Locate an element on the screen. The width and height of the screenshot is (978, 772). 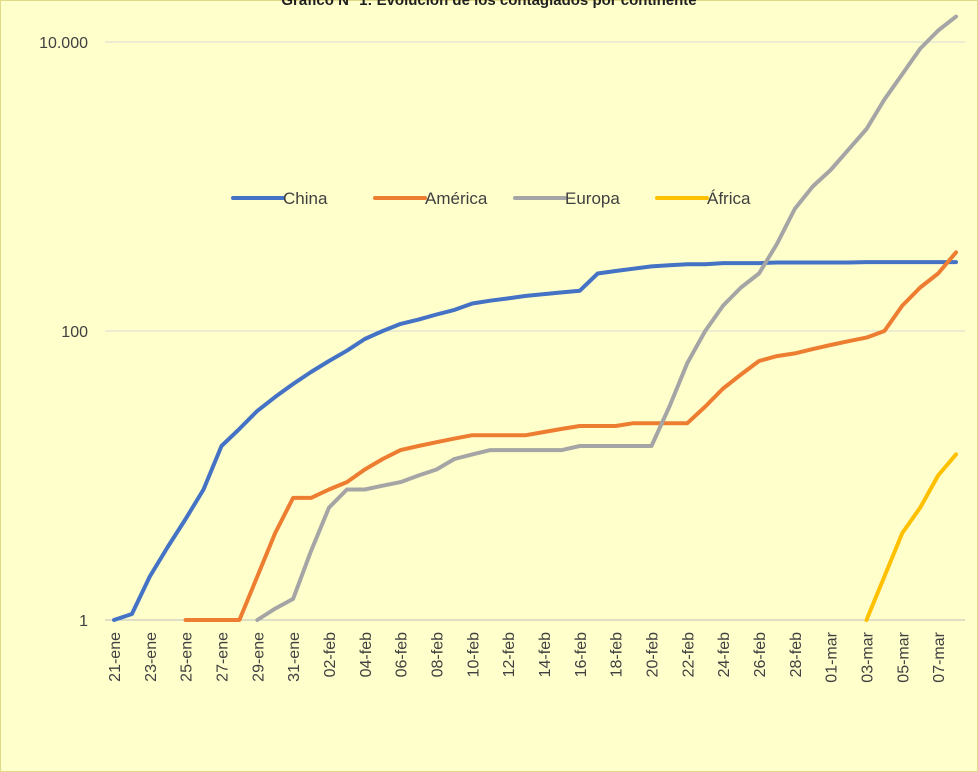
x-tick-label: 16-feb is located at coordinates (581, 654).